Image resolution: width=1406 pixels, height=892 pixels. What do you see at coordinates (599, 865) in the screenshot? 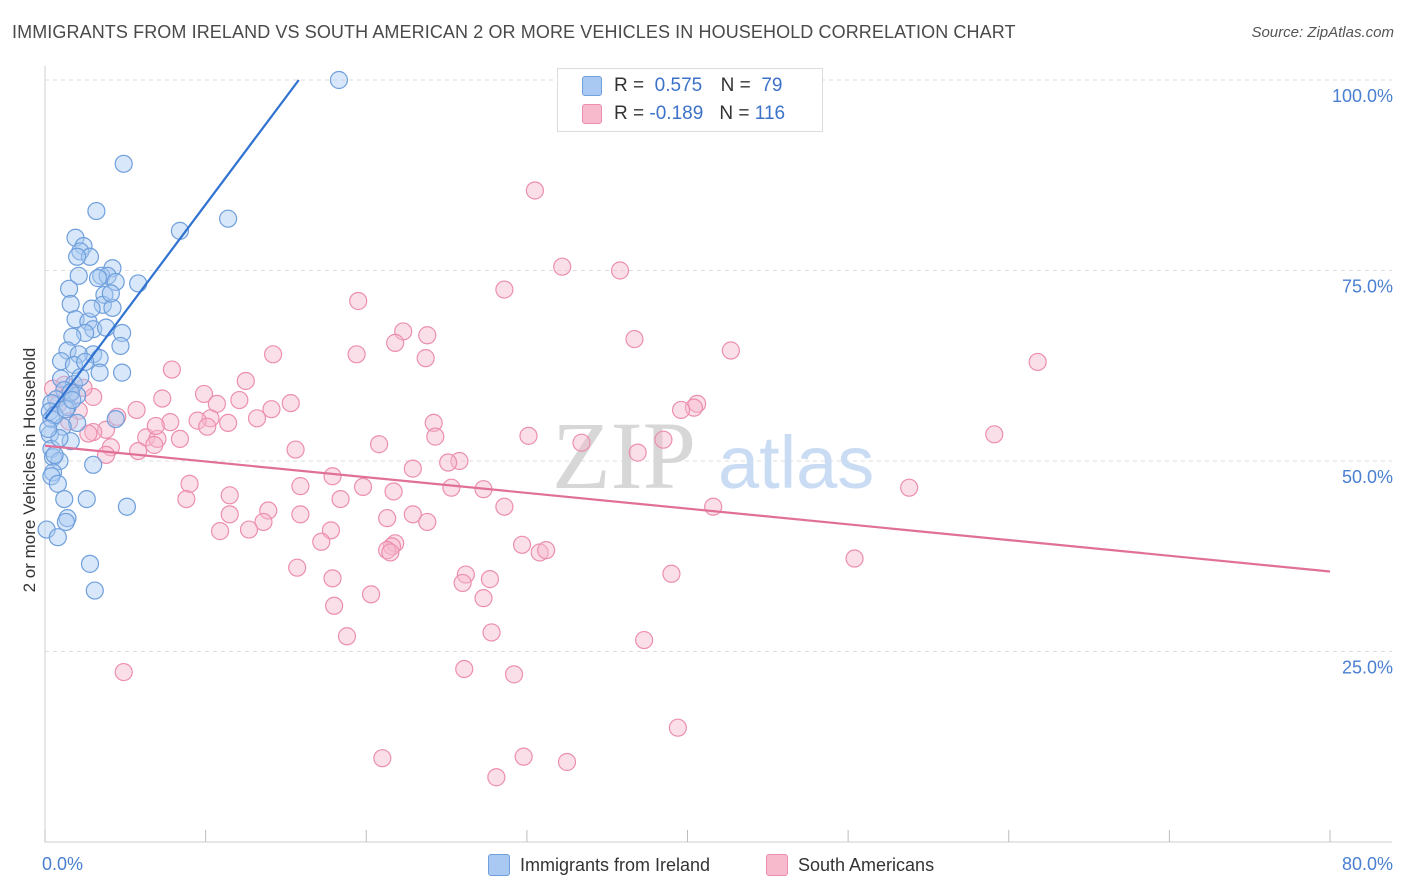
I see `bottom-legend-ireland: Immigrants from Ireland` at bounding box center [599, 865].